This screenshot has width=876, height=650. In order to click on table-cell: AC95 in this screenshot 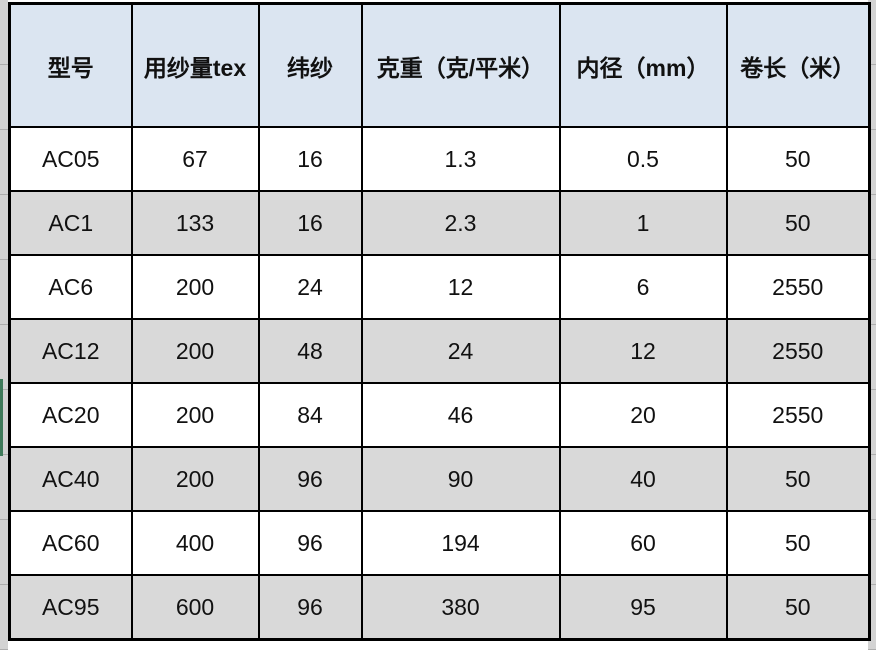, I will do `click(70, 607)`.